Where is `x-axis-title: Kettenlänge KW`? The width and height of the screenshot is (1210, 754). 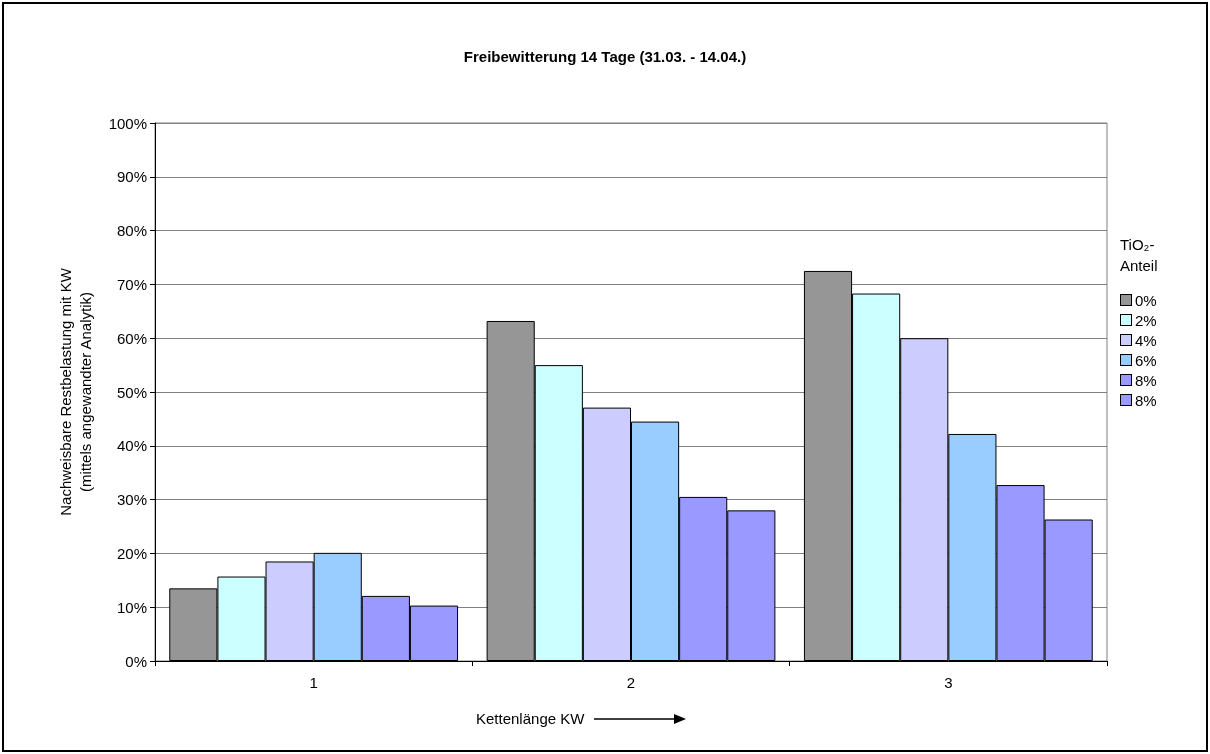
x-axis-title: Kettenlänge KW is located at coordinates (530, 718).